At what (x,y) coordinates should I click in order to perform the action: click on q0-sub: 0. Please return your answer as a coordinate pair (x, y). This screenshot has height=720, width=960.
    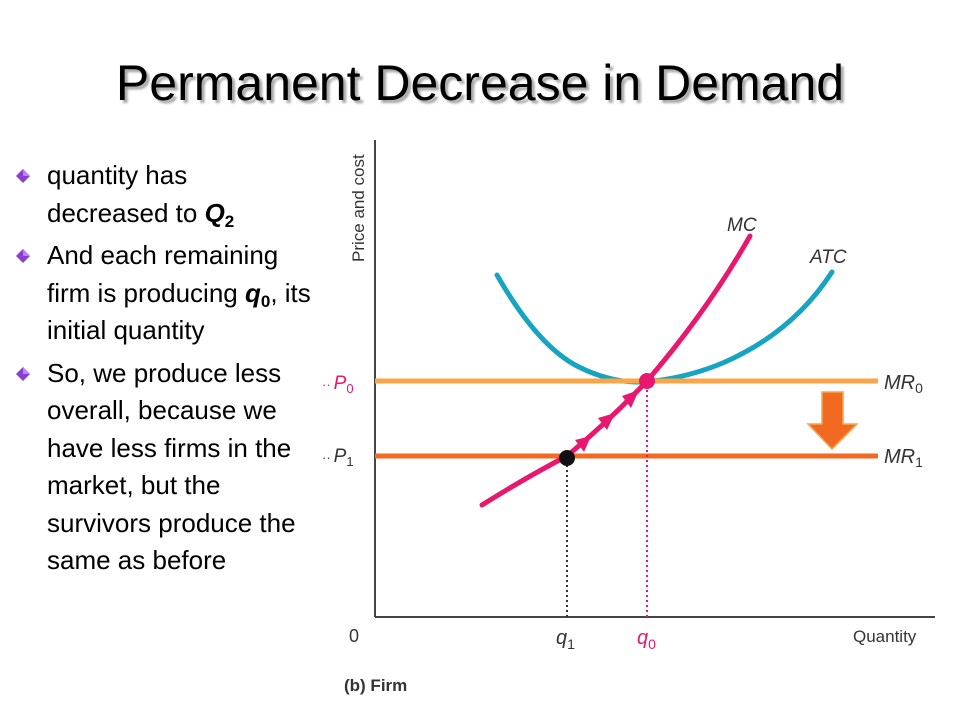
    Looking at the image, I should click on (652, 644).